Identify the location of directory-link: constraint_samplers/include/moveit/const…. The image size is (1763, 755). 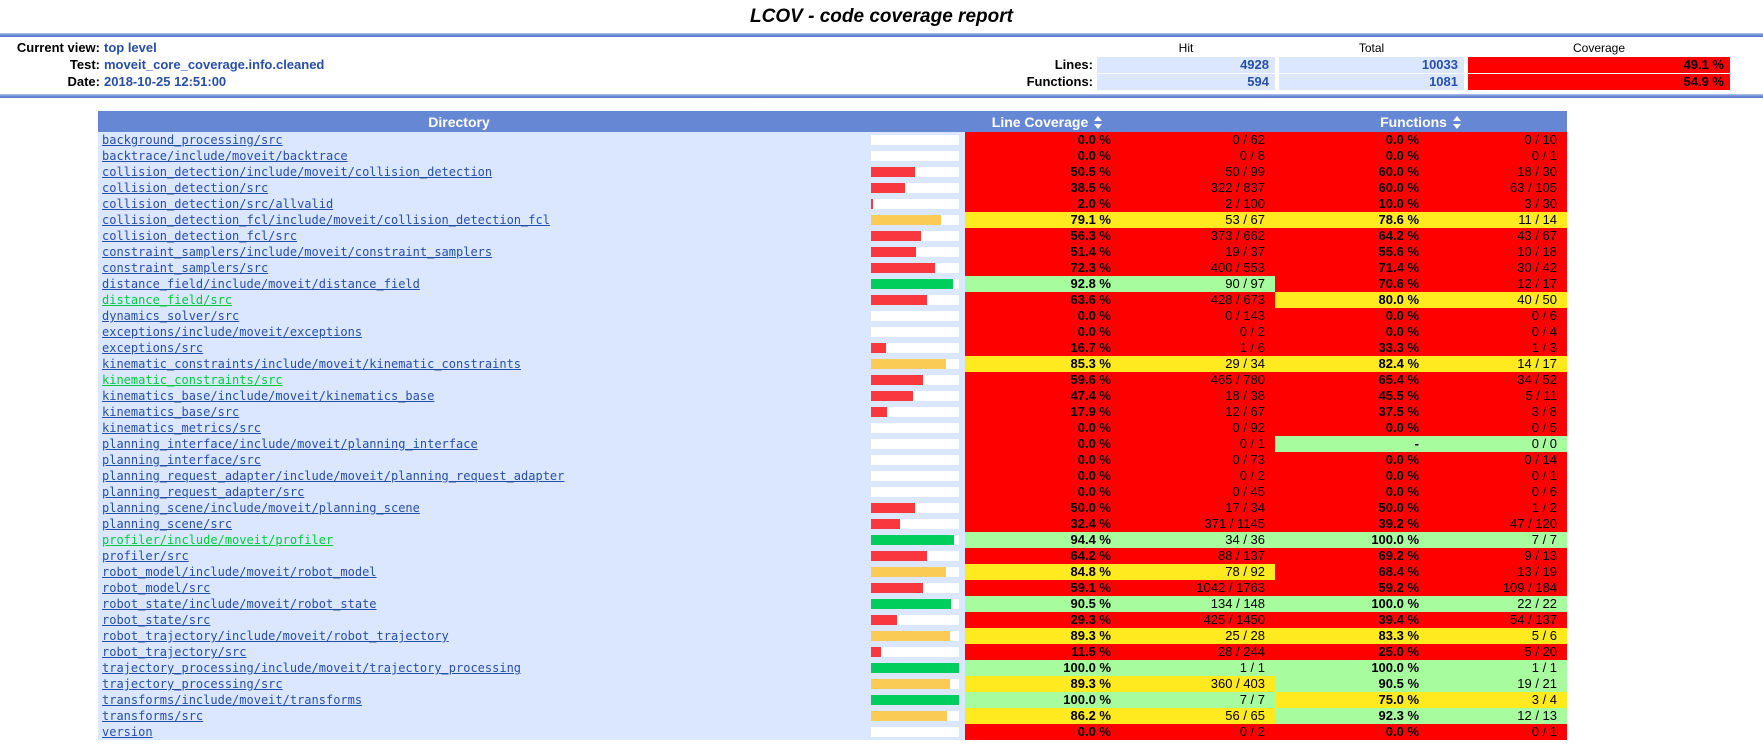
(297, 252).